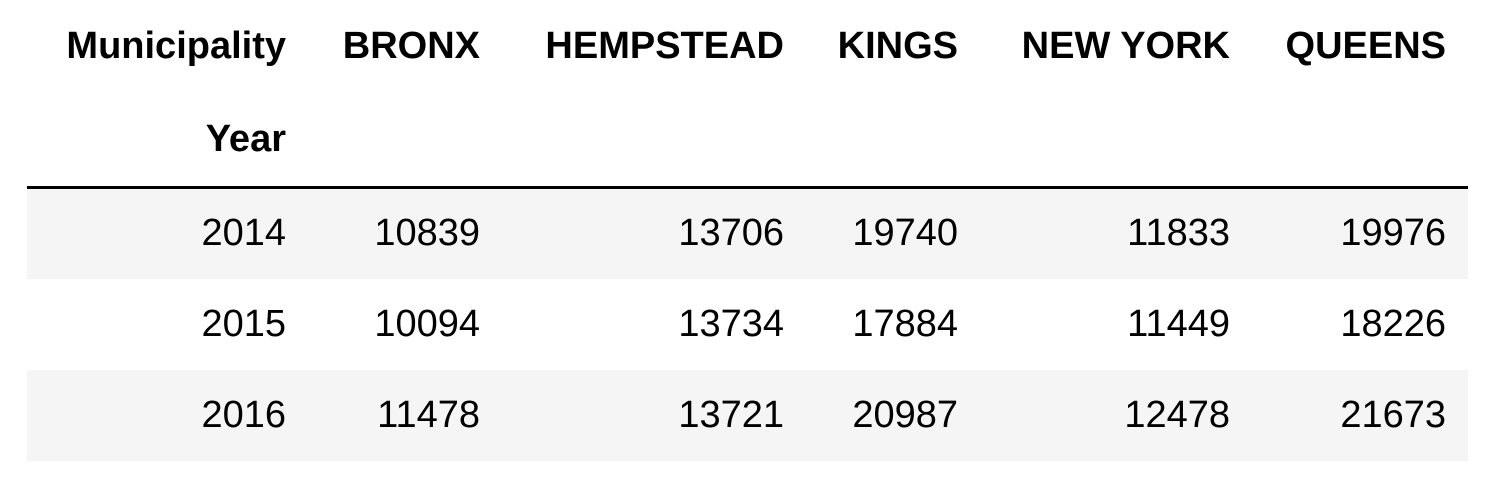  Describe the element at coordinates (428, 414) in the screenshot. I see `table-cell: 11478` at that location.